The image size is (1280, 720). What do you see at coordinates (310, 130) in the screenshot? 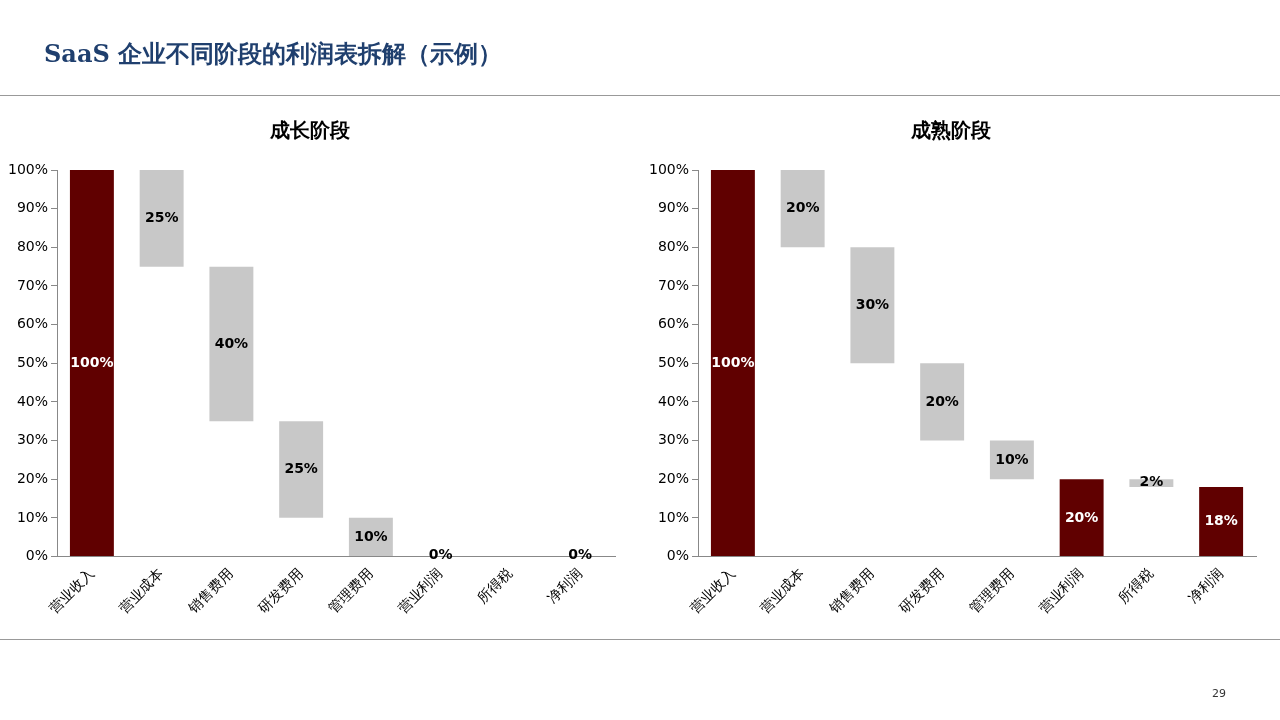
I see `chart-title: 成长阶段` at bounding box center [310, 130].